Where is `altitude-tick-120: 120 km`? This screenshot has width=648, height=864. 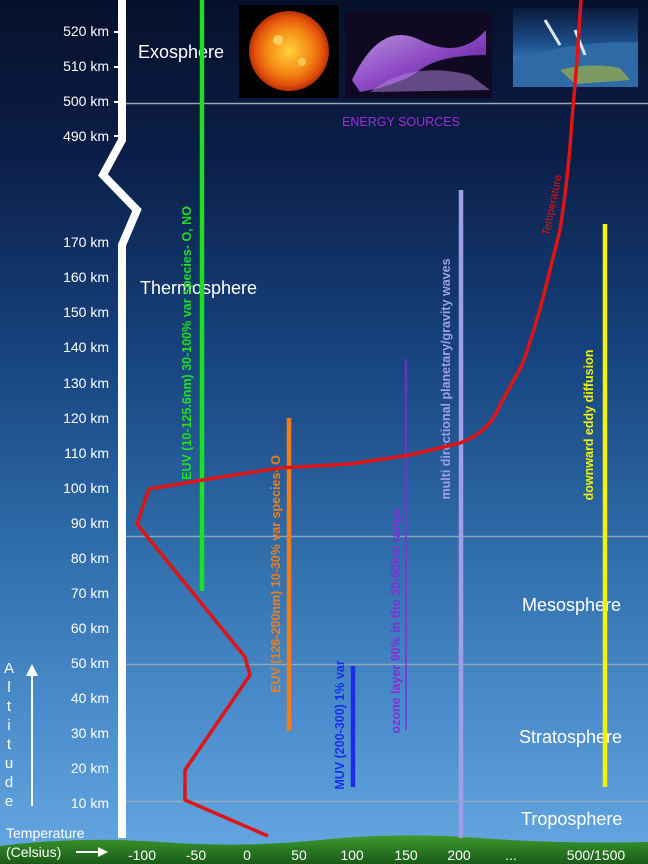 altitude-tick-120: 120 km is located at coordinates (86, 418).